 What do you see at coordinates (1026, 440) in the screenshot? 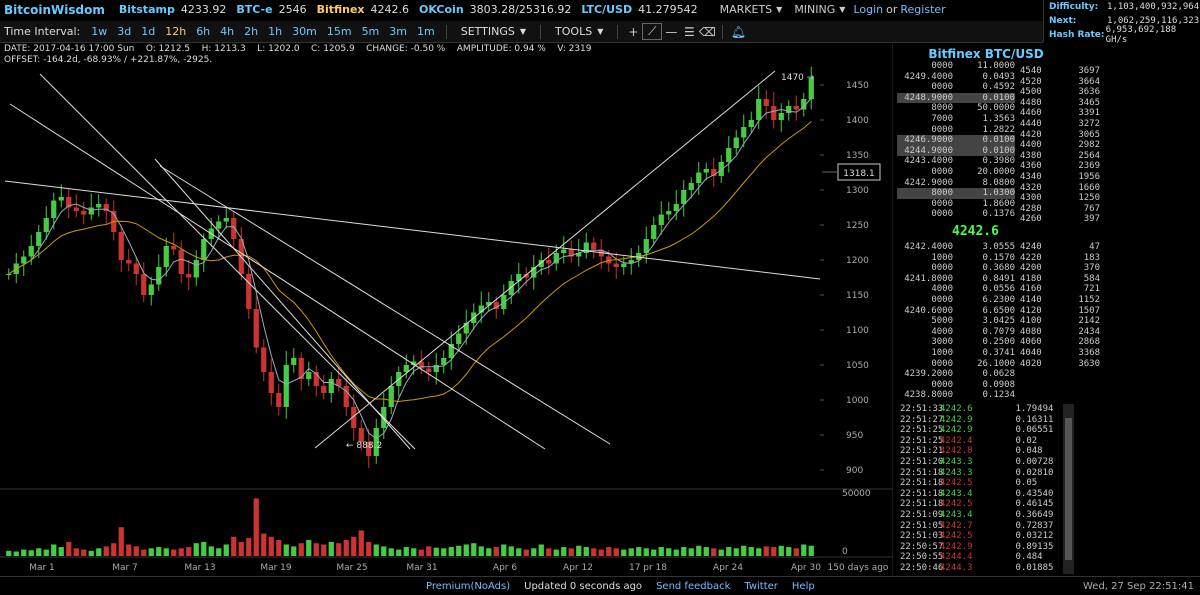
I see `trade-amount: 0.02` at bounding box center [1026, 440].